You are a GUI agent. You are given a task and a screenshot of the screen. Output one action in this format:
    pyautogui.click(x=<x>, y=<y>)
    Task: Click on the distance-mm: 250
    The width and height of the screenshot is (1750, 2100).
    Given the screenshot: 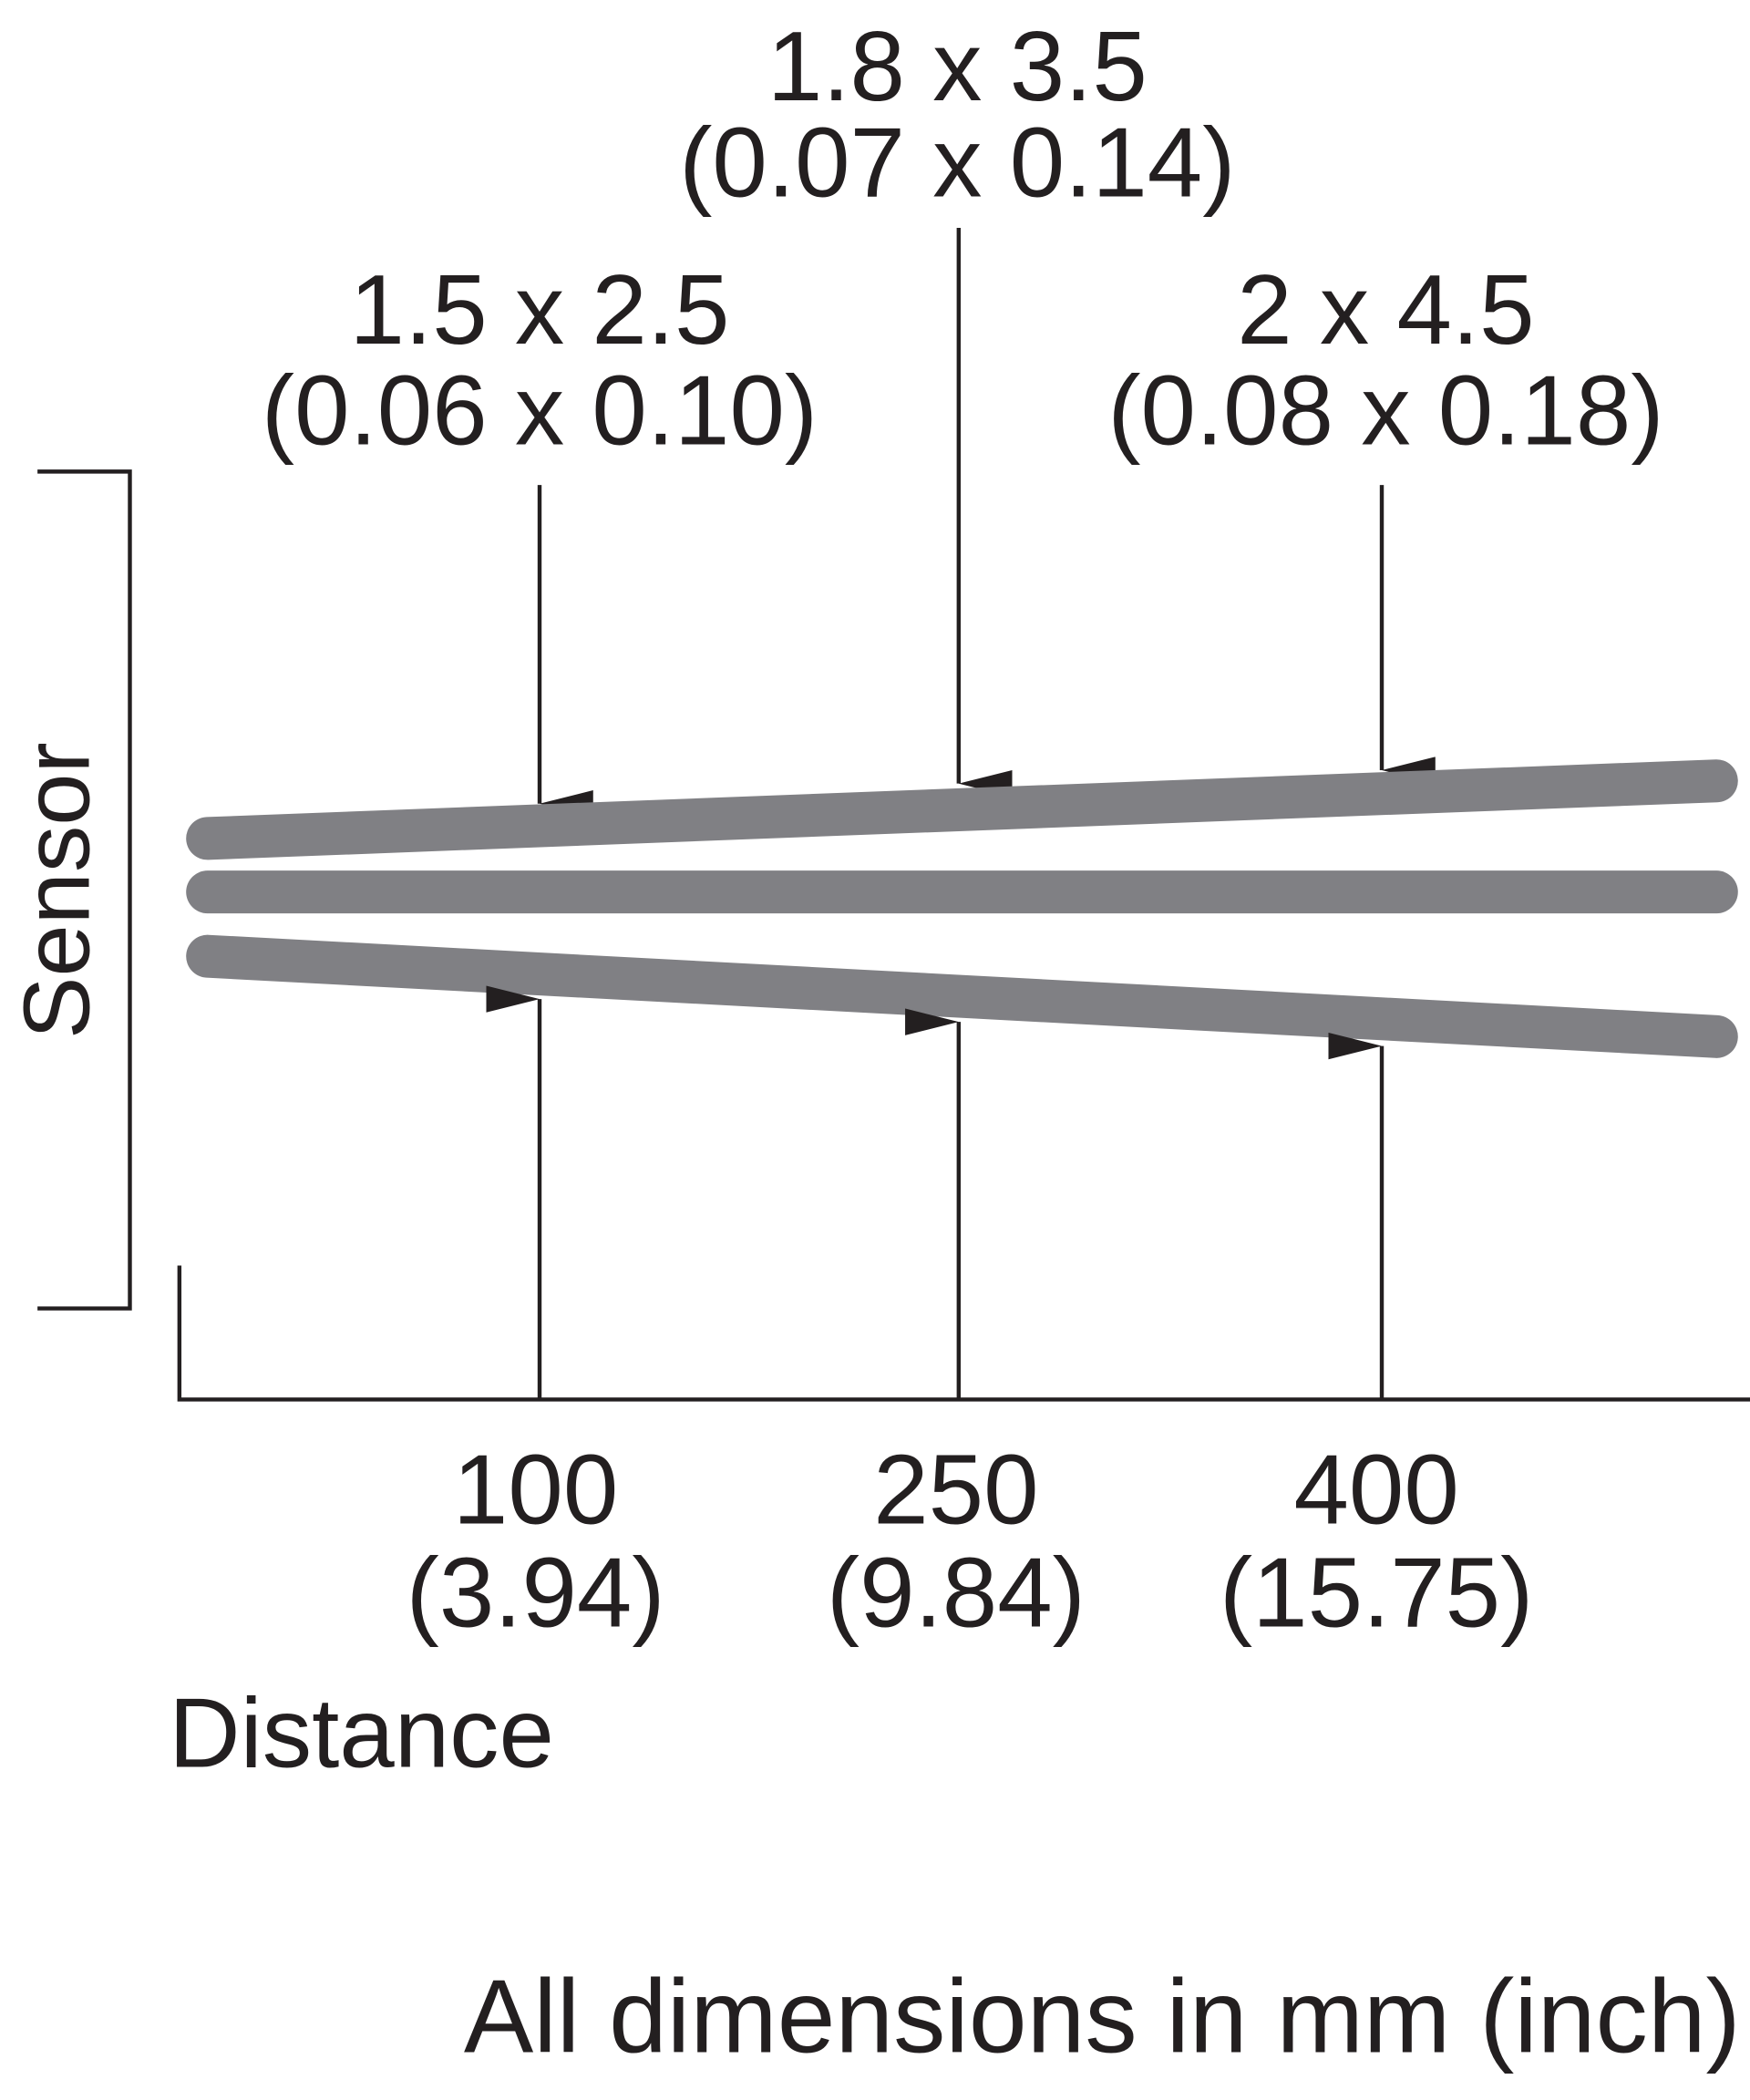 What is the action you would take?
    pyautogui.click(x=956, y=1490)
    